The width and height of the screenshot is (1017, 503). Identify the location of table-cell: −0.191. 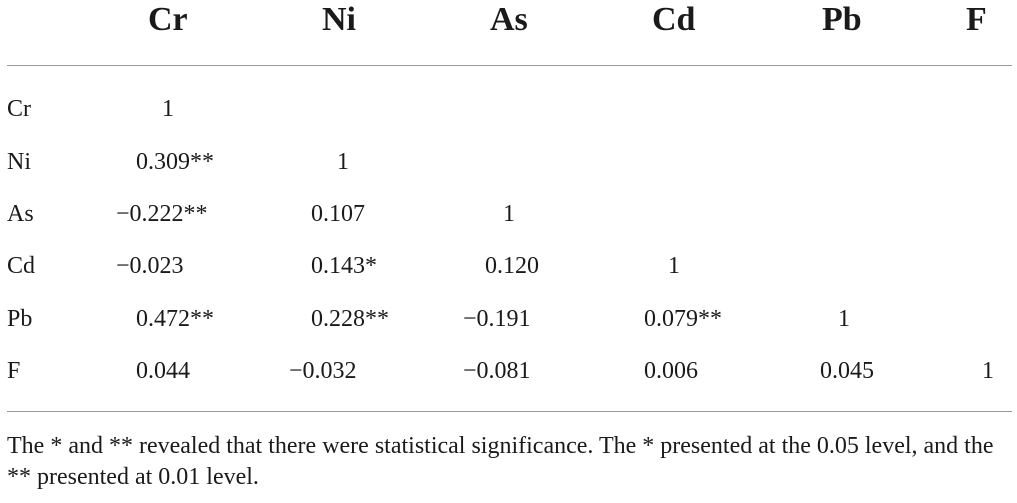
(497, 319).